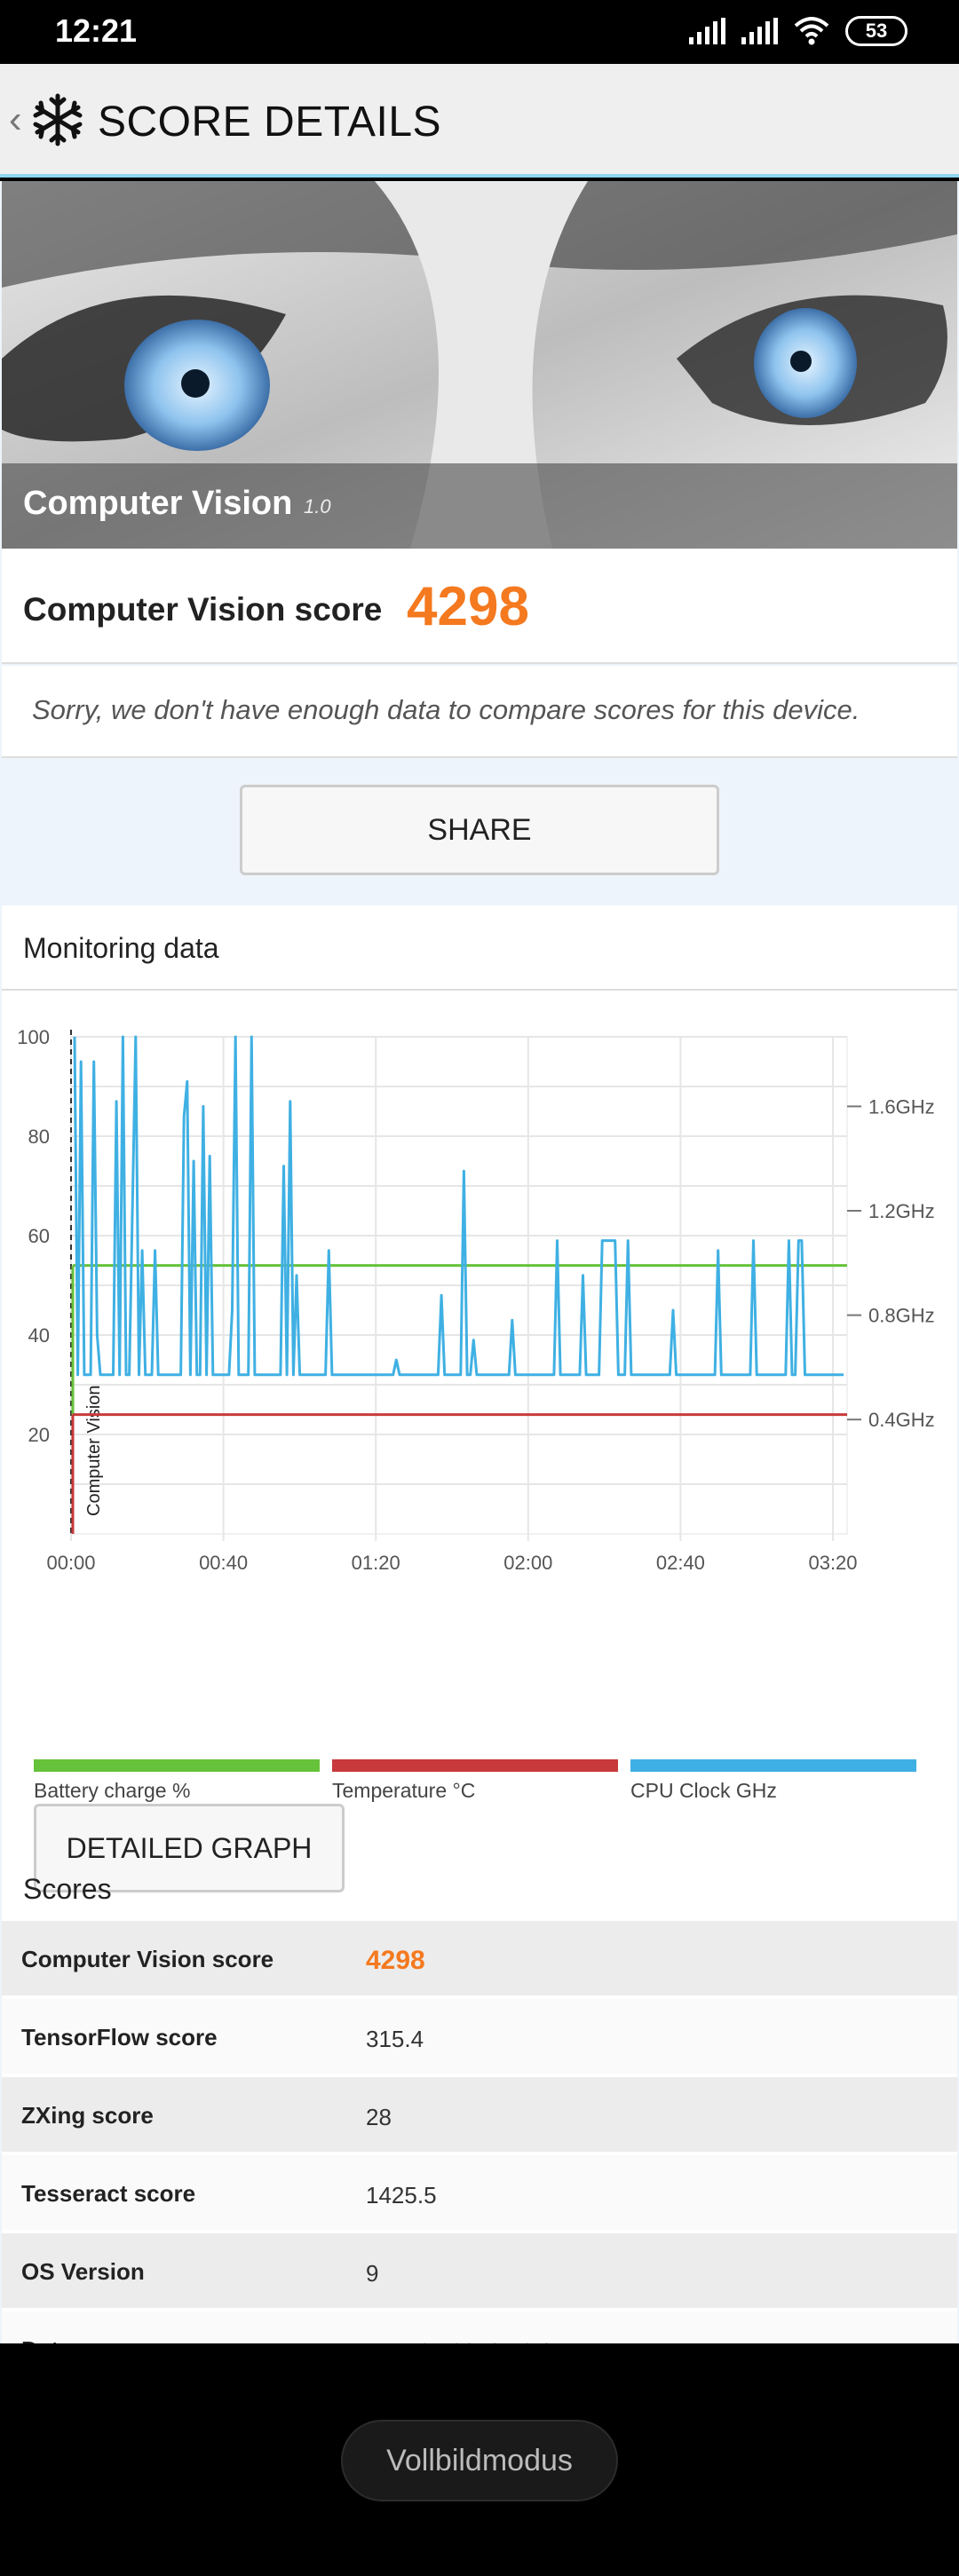 Image resolution: width=959 pixels, height=2576 pixels. Describe the element at coordinates (395, 1960) in the screenshot. I see `score-row-value: 4298` at that location.